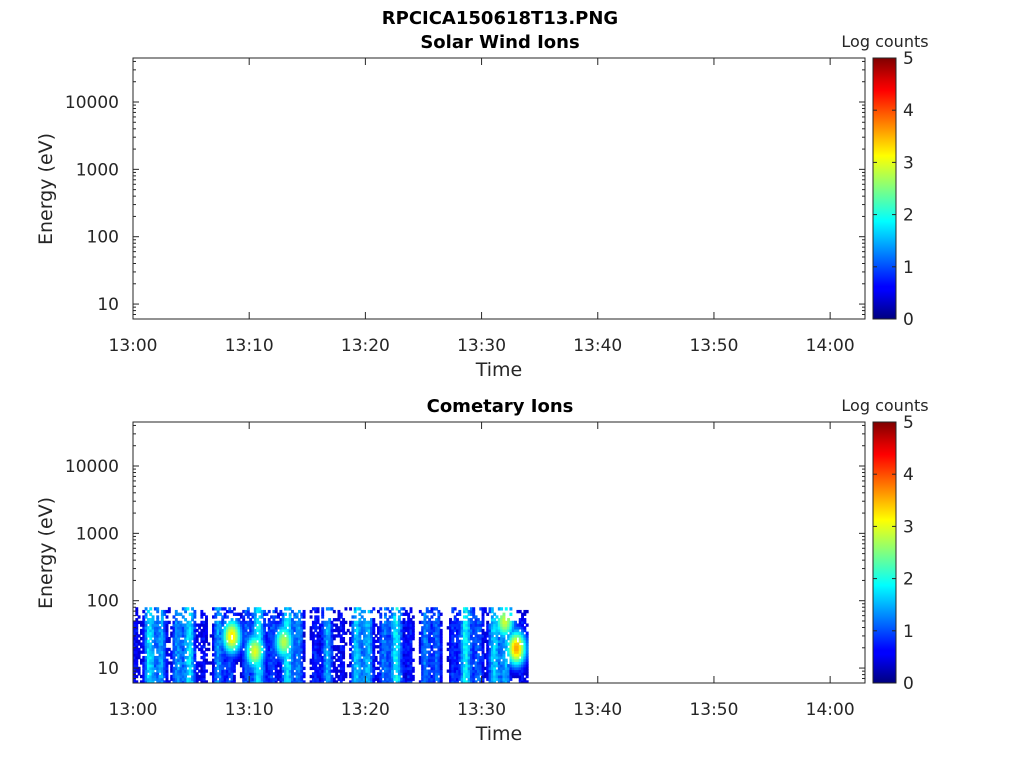  Describe the element at coordinates (884, 552) in the screenshot. I see `colorbar-gradient` at that location.